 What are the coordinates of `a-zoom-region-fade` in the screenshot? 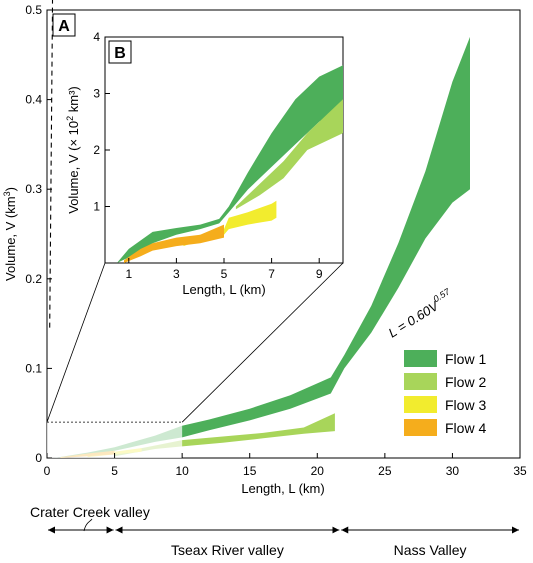 It's located at (115, 440).